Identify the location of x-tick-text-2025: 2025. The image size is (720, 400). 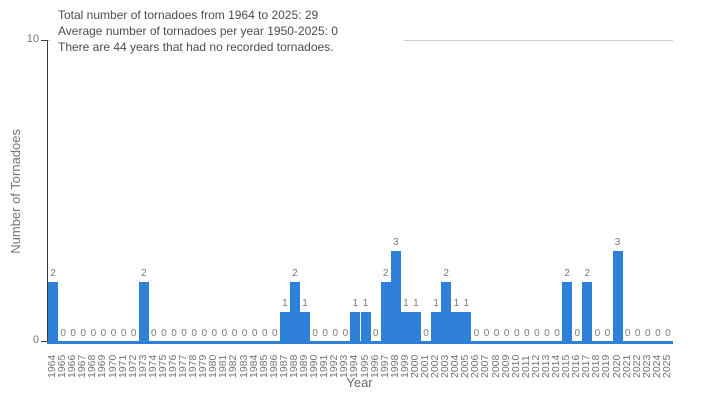
(666, 366).